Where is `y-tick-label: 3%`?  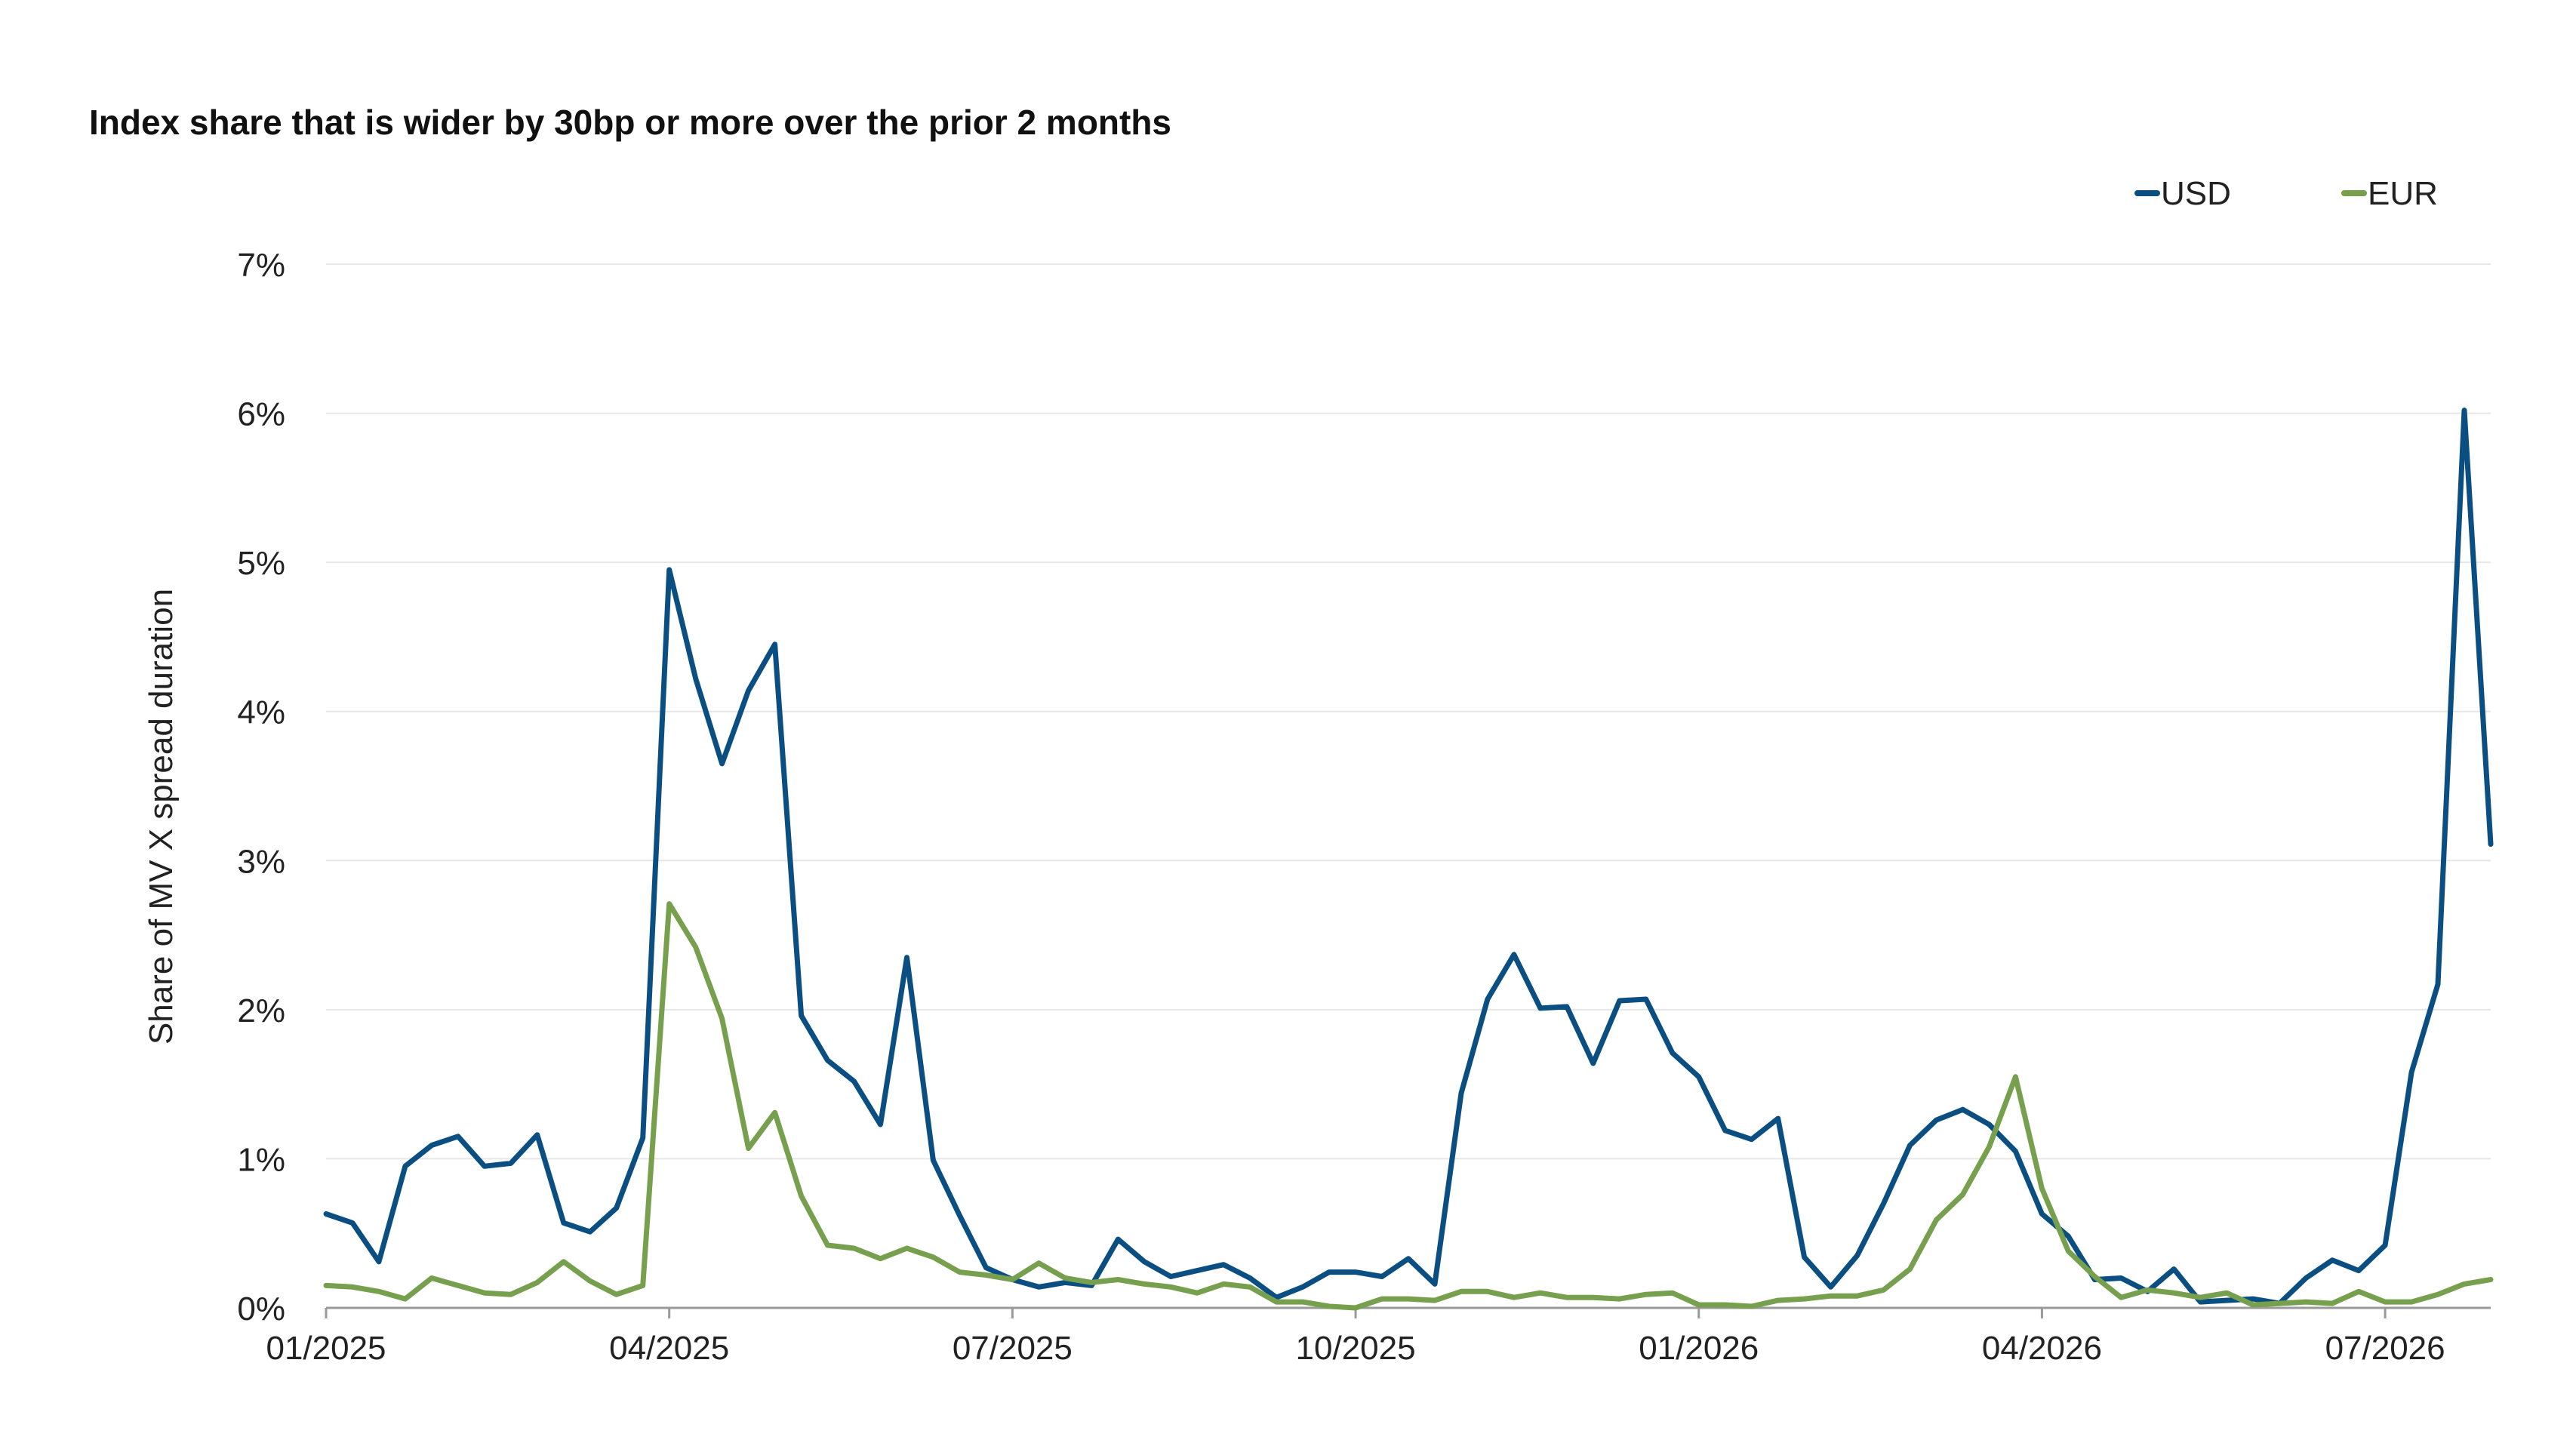 y-tick-label: 3% is located at coordinates (261, 861).